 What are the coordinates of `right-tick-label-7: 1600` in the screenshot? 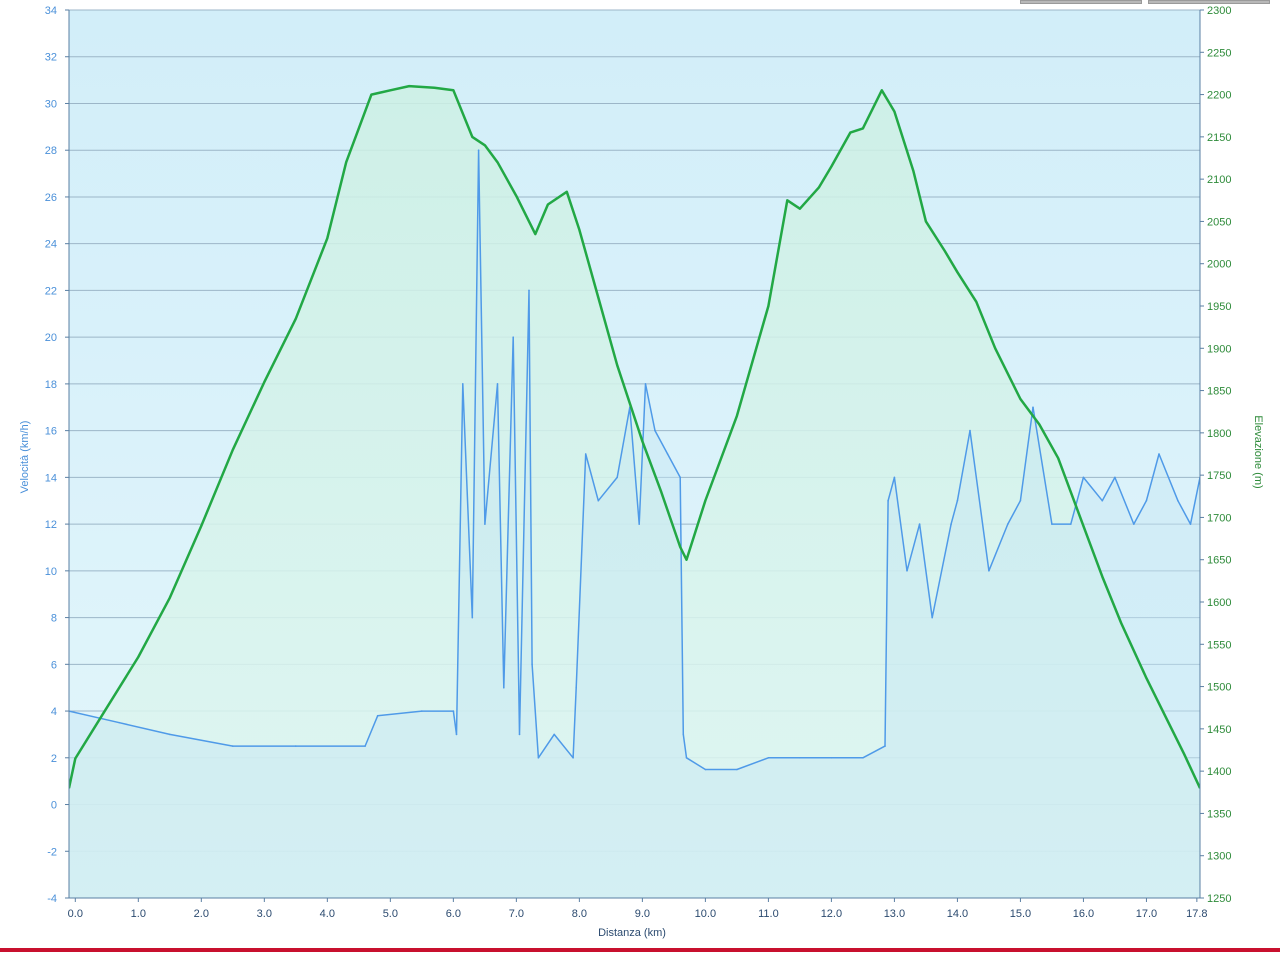 It's located at (1219, 603).